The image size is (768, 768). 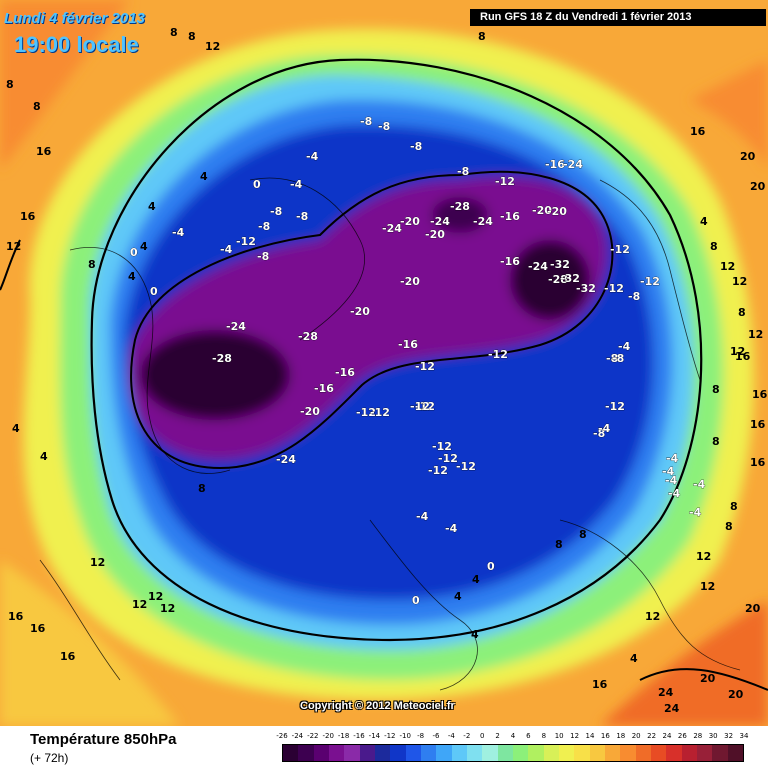 I want to click on scale-tick-label: -16, so click(x=359, y=736).